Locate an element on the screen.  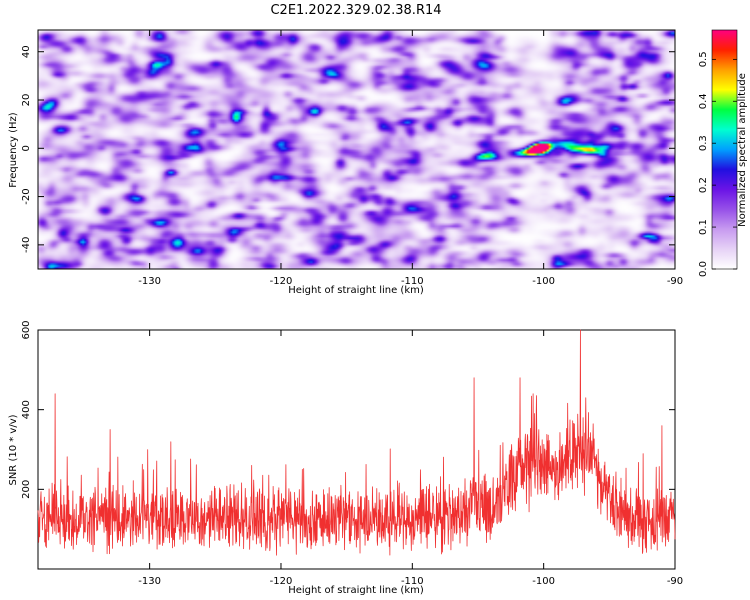
heatmap-x-tick-label: -130 is located at coordinates (149, 281).